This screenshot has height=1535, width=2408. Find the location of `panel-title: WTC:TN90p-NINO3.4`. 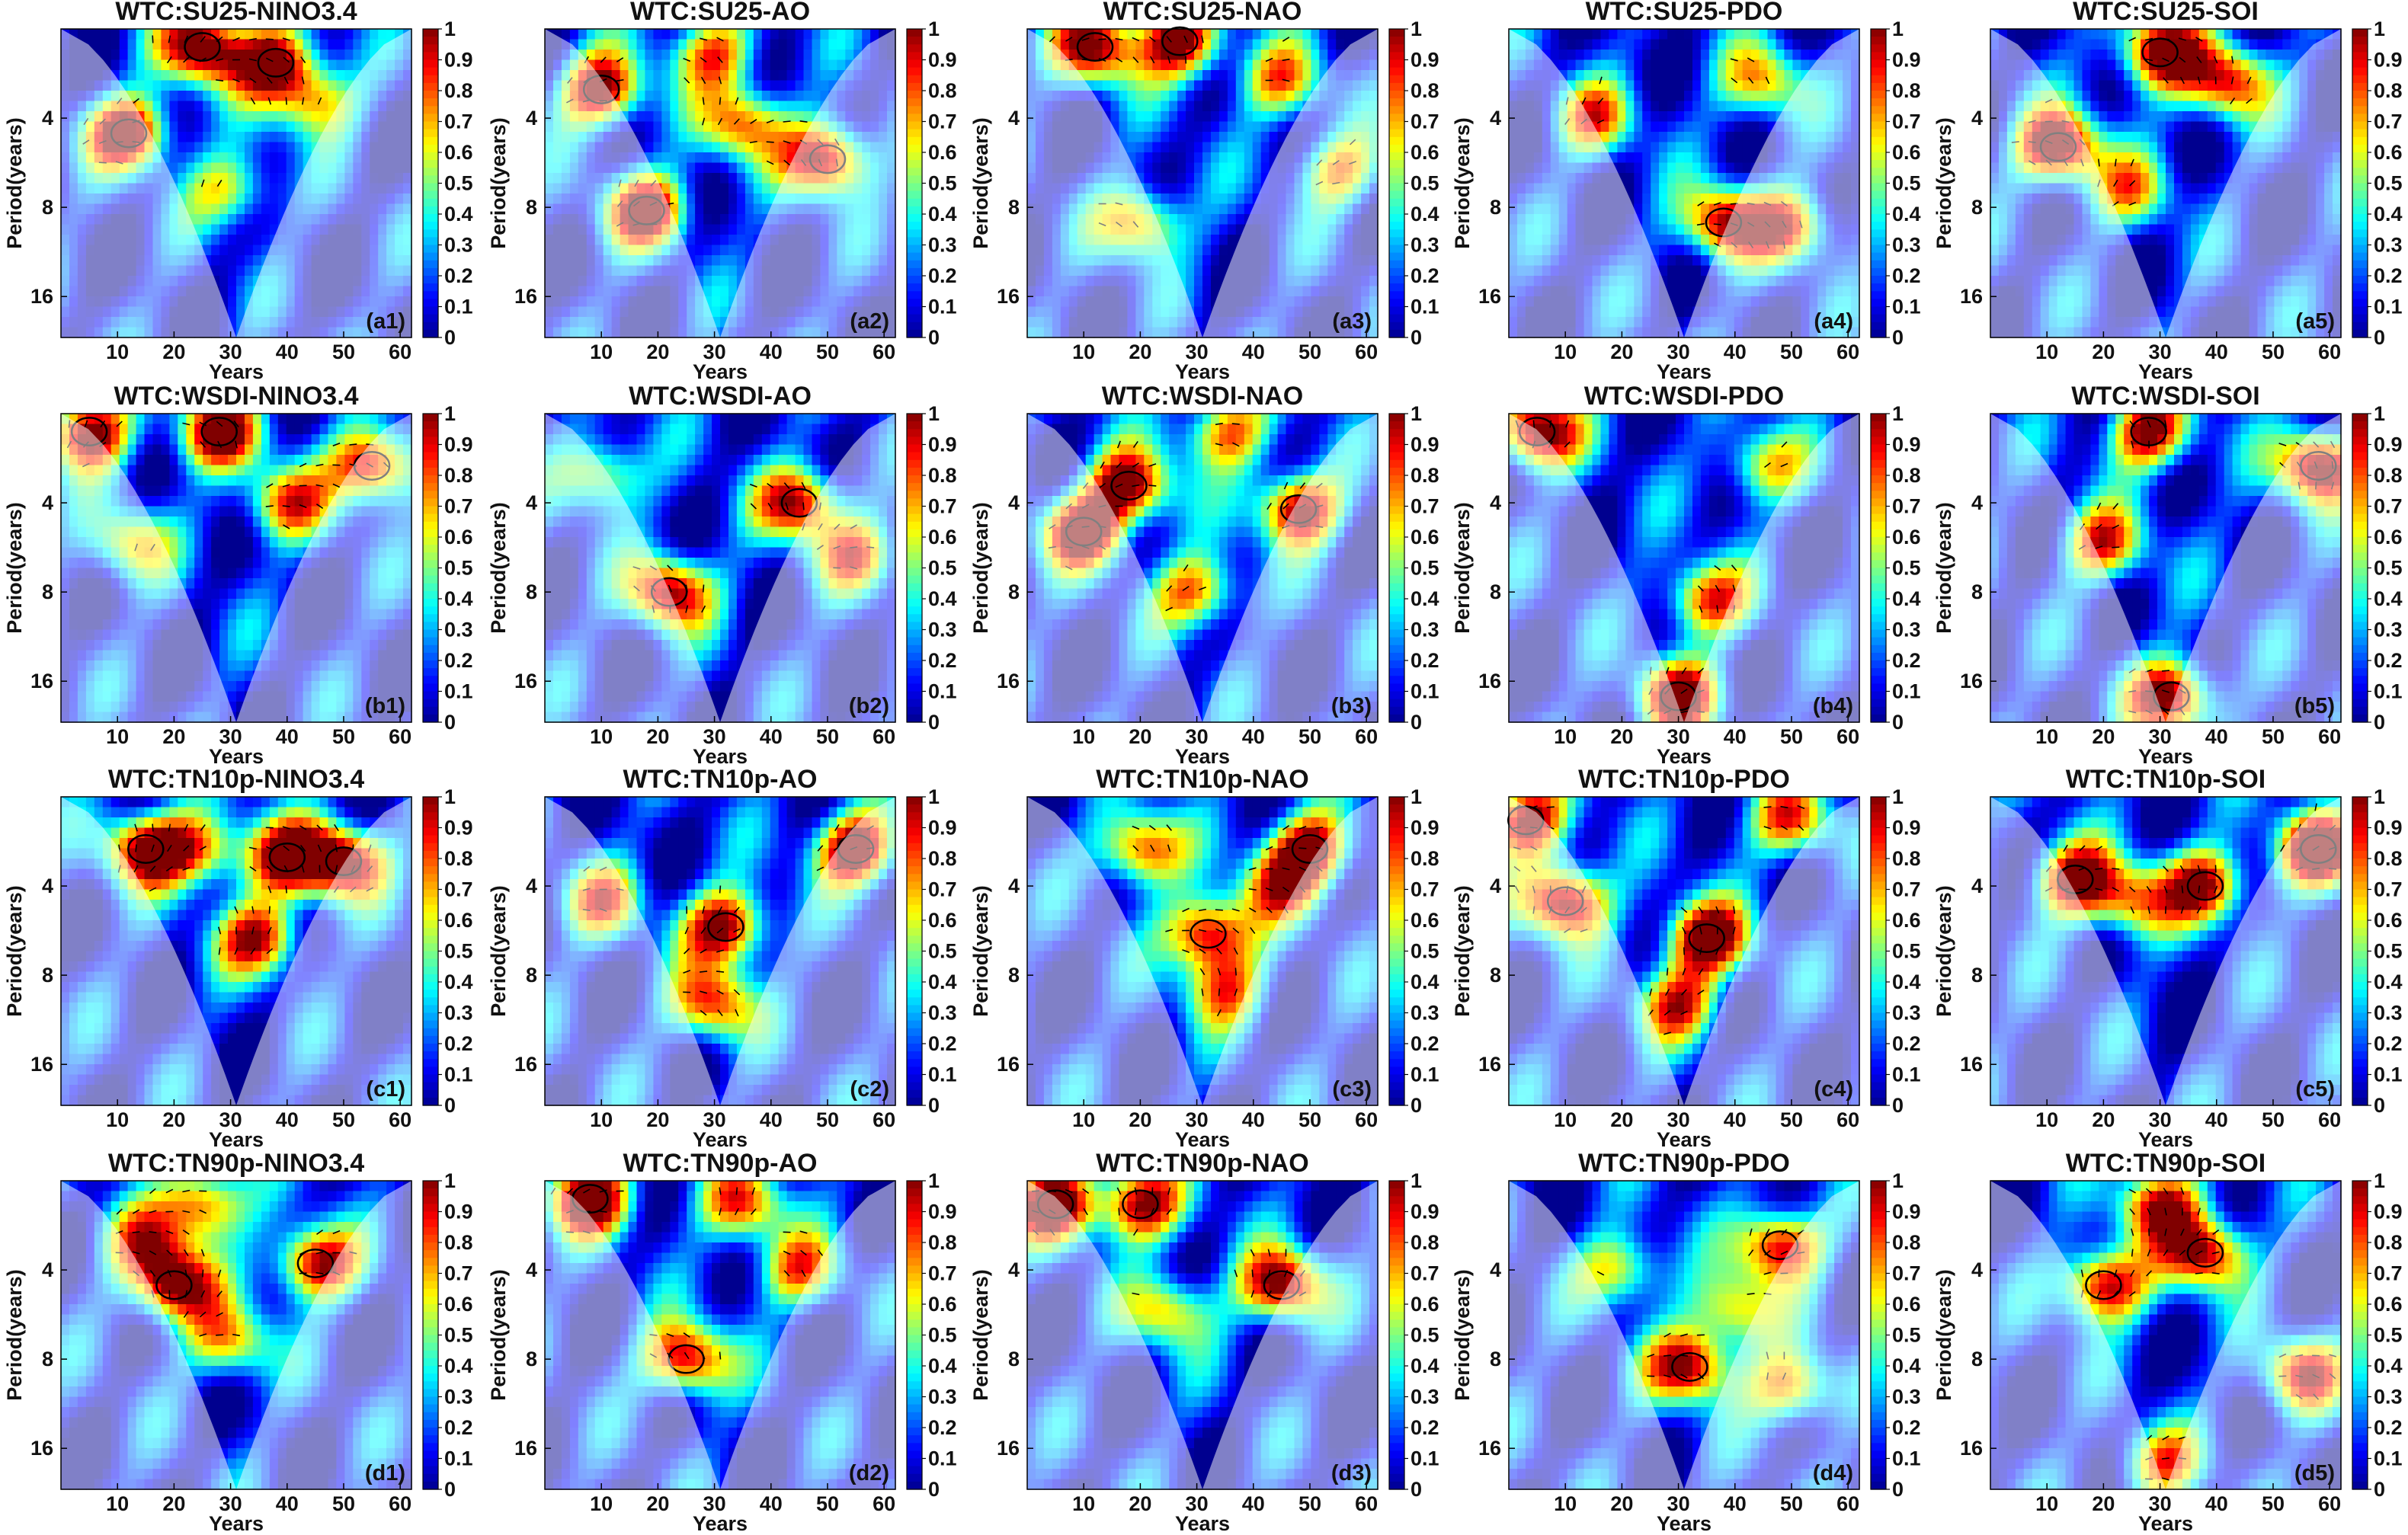

panel-title: WTC:TN90p-NINO3.4 is located at coordinates (236, 1163).